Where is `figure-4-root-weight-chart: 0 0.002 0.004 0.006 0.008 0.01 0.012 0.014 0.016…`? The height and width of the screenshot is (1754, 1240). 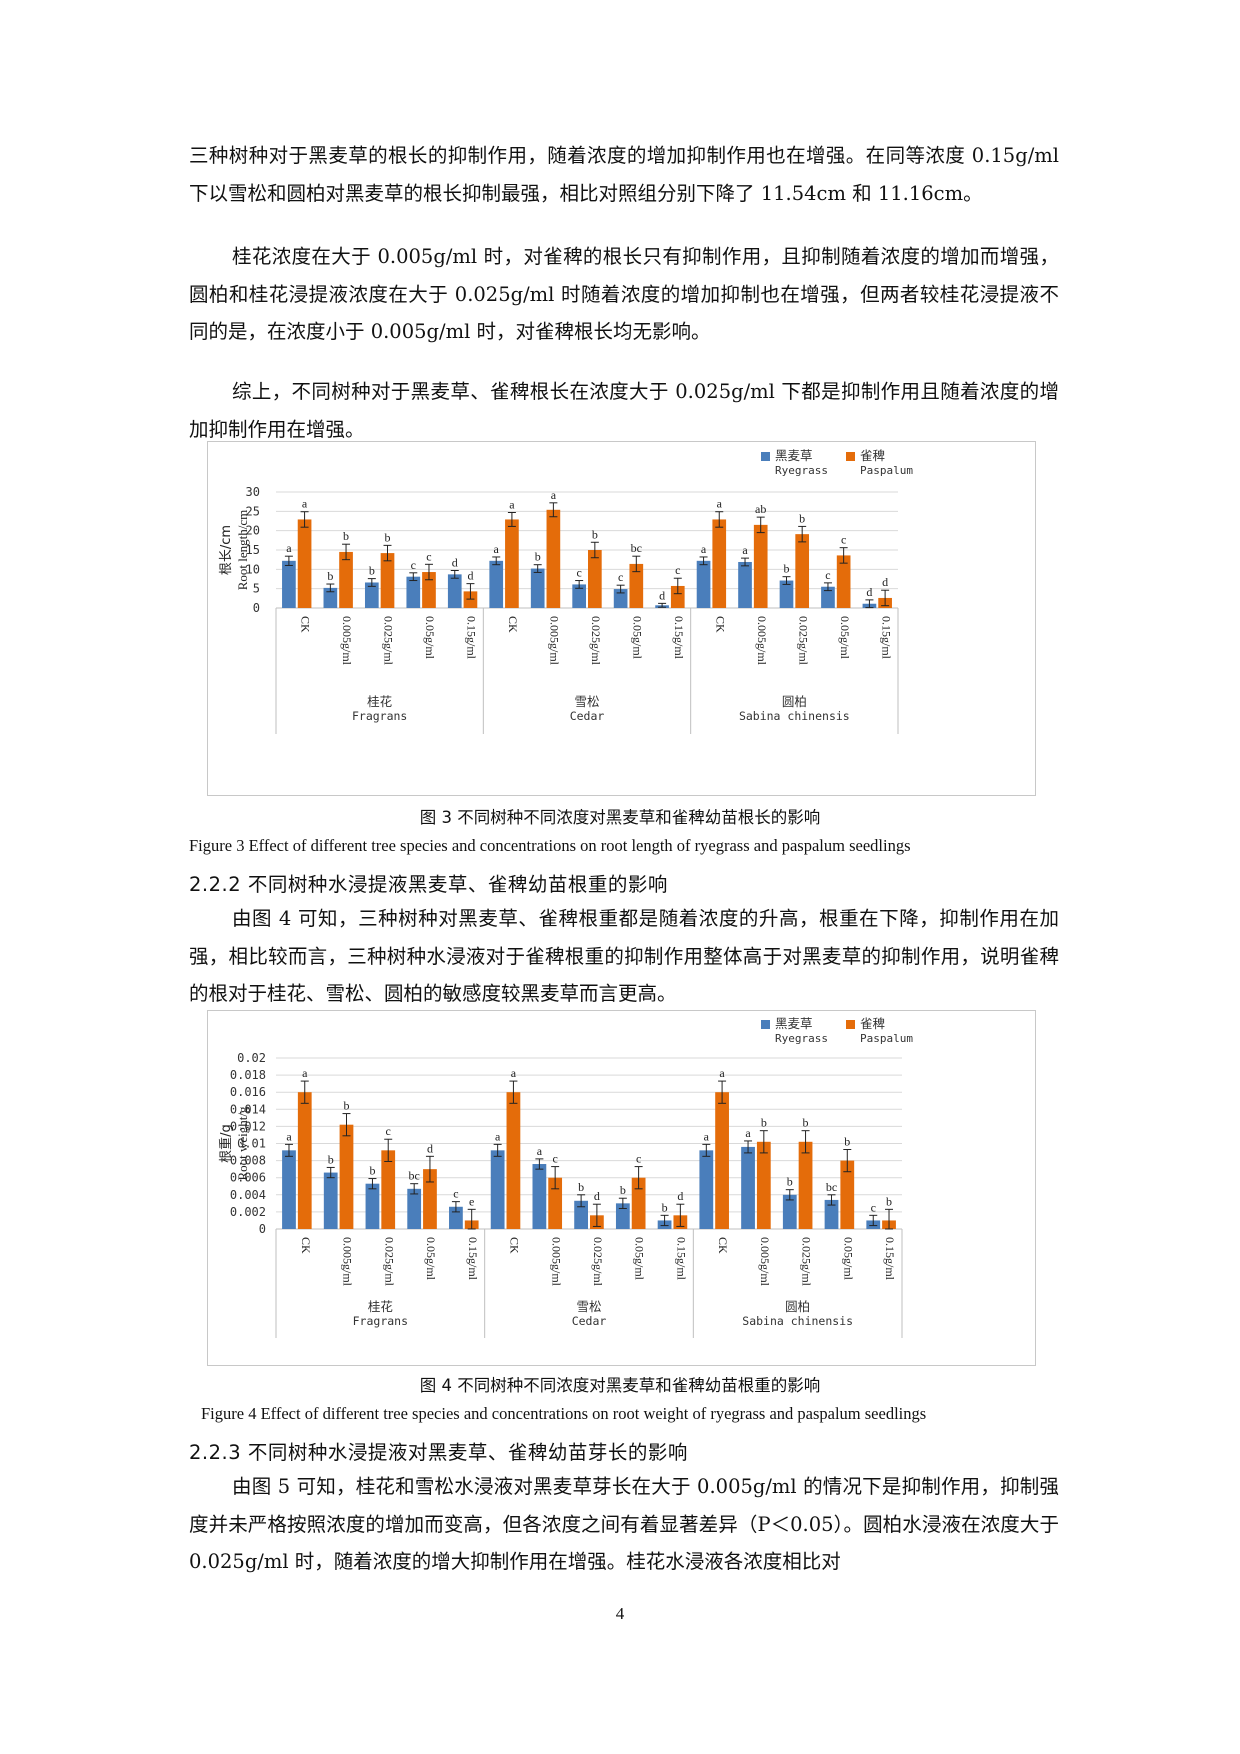 figure-4-root-weight-chart: 0 0.002 0.004 0.006 0.008 0.01 0.012 0.014 0.016… is located at coordinates (621, 1188).